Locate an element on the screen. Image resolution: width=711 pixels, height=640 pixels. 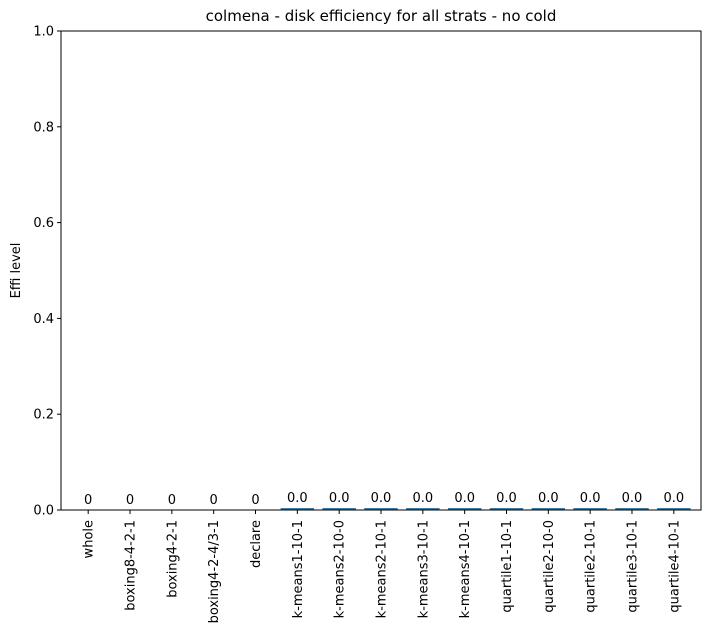
x-tick-label: declare is located at coordinates (256, 544).